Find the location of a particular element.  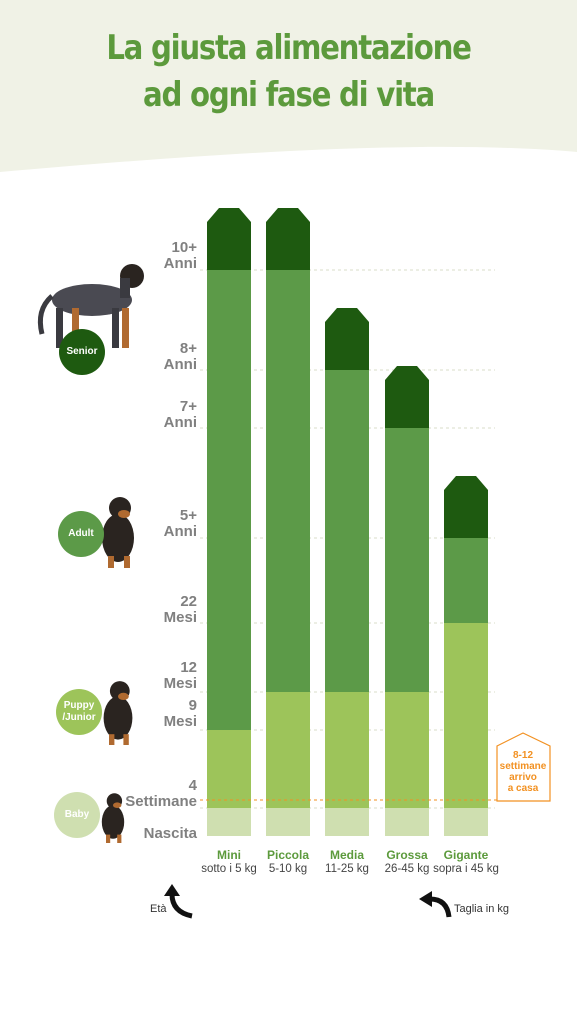

bar-group-media is located at coordinates (347, 572).